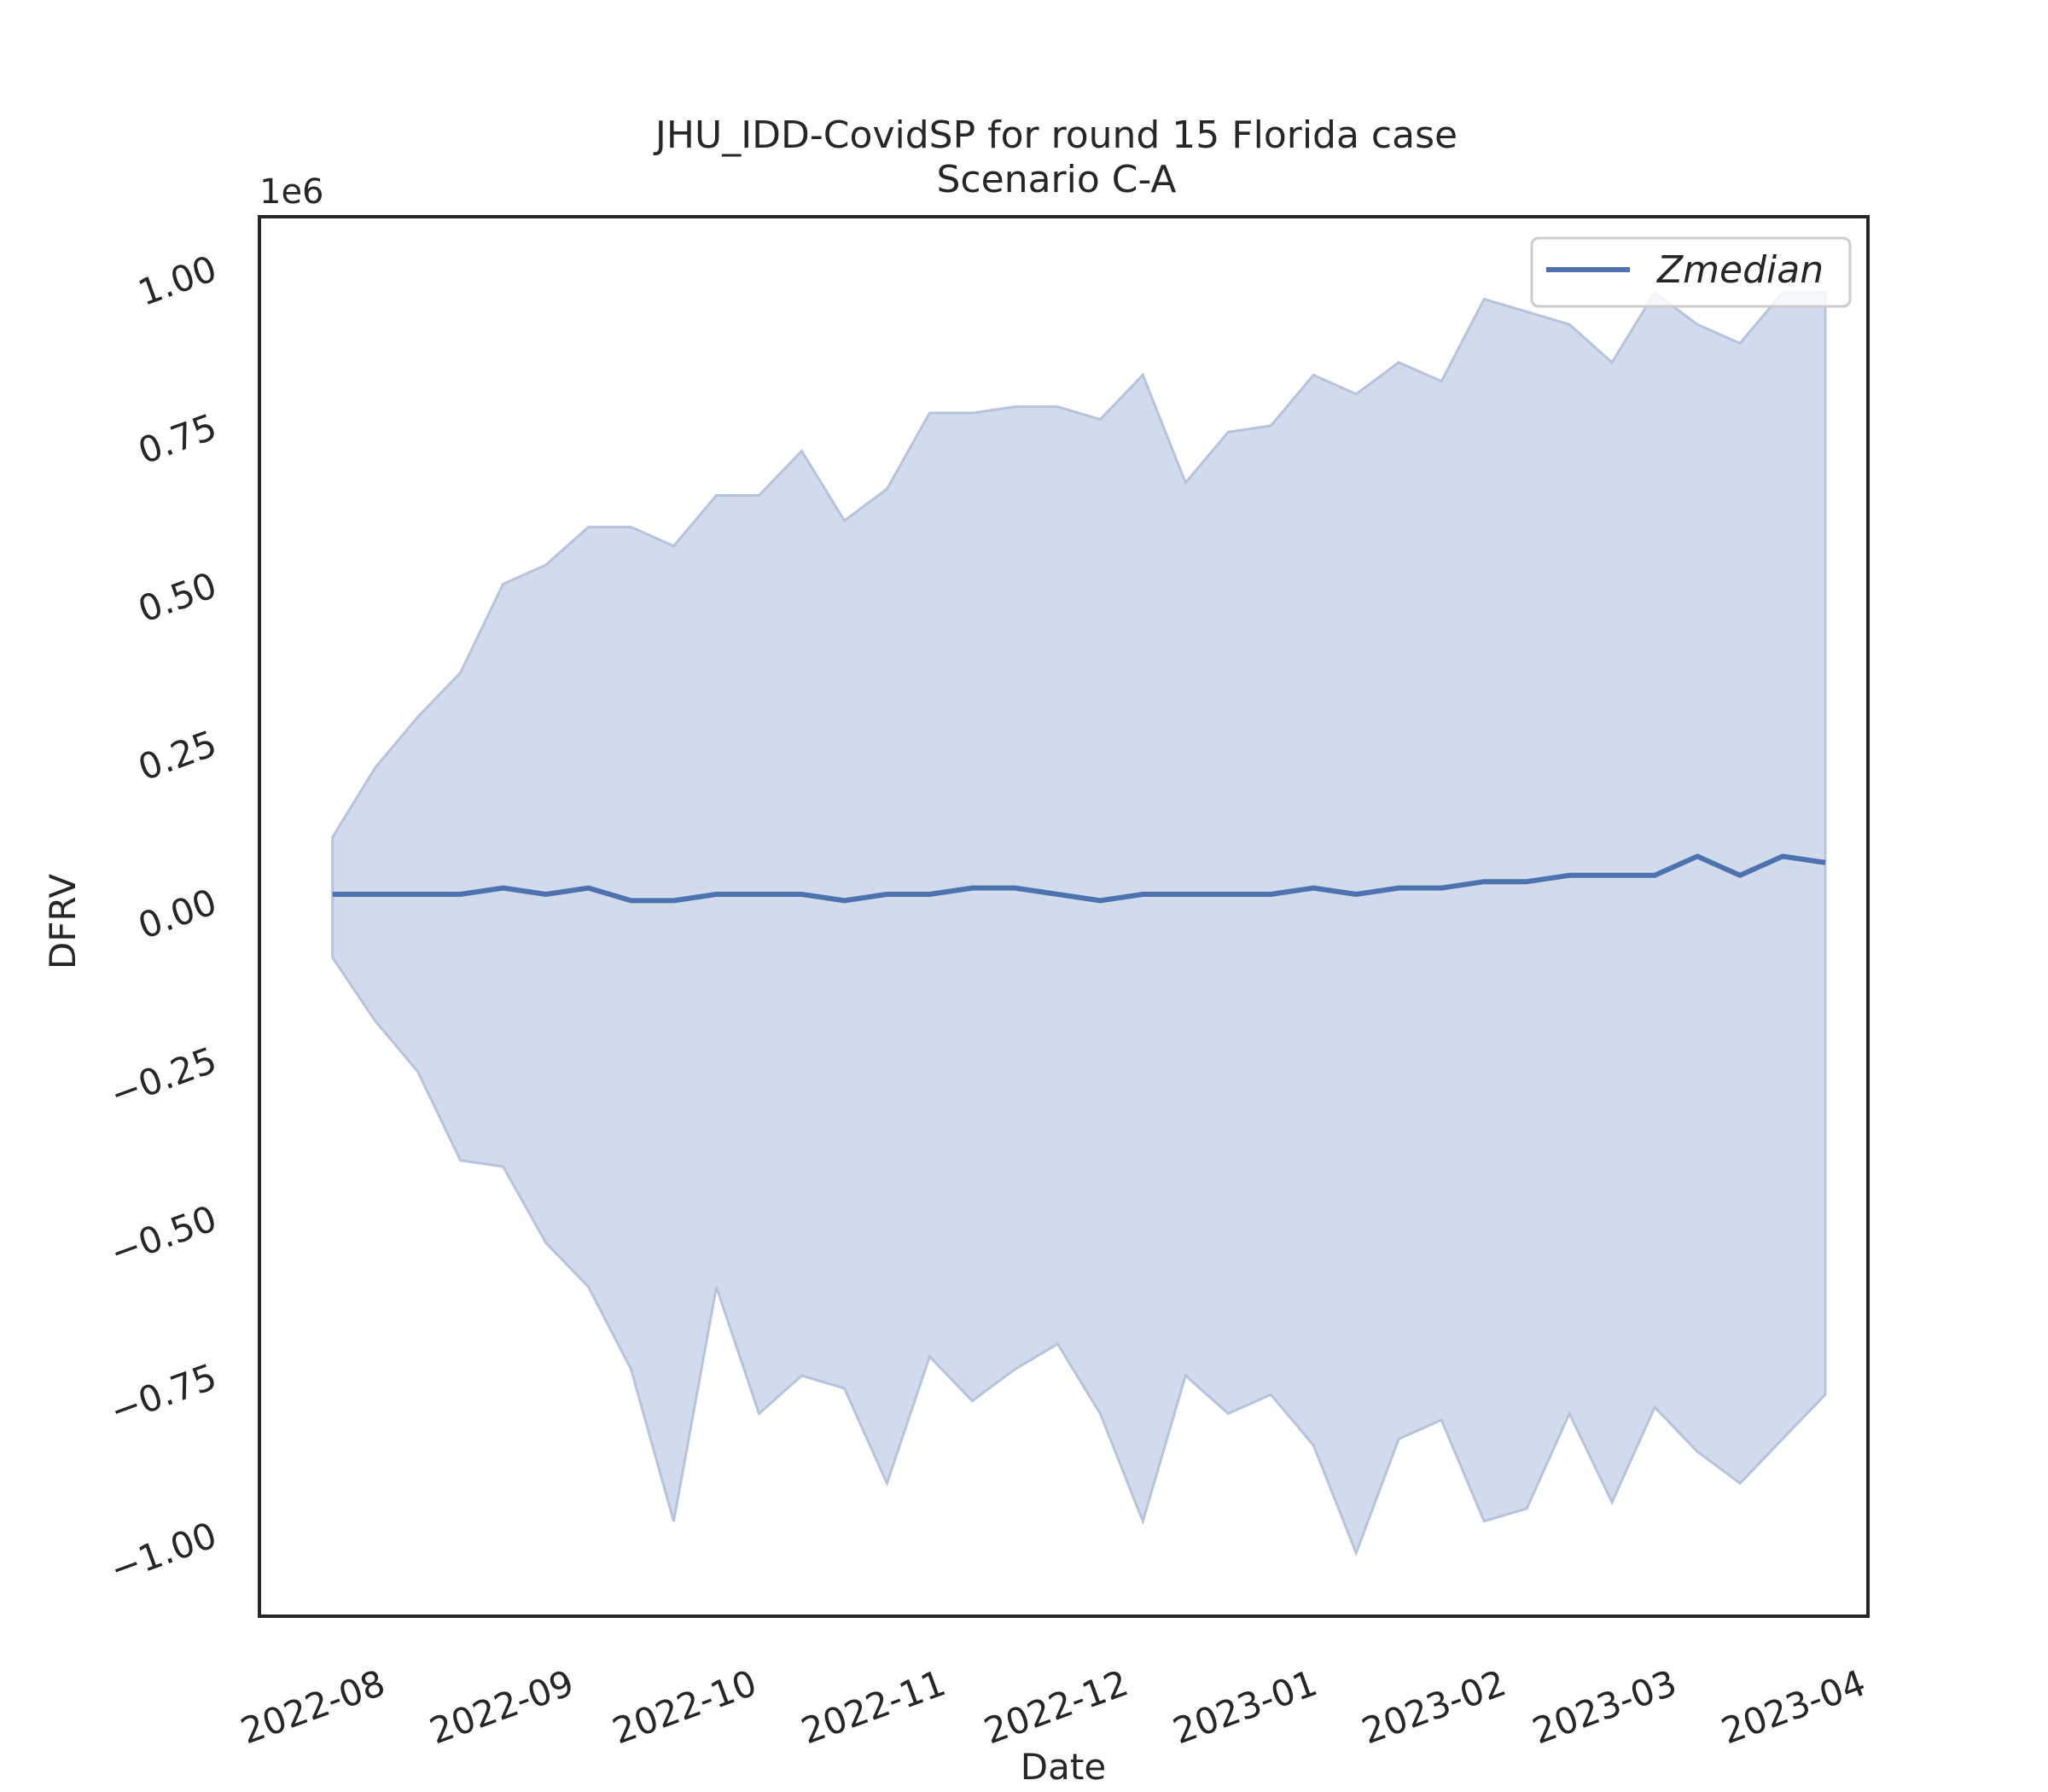  I want to click on x-tick-label: 2023-03, so click(1604, 1706).